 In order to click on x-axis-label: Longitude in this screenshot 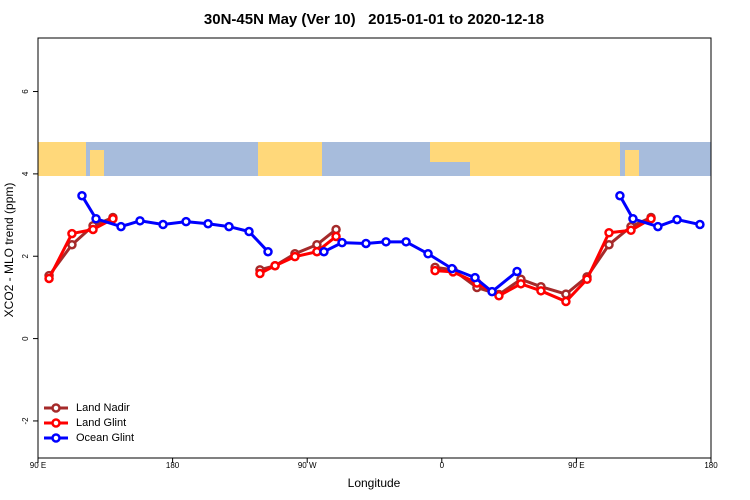, I will do `click(374, 483)`.